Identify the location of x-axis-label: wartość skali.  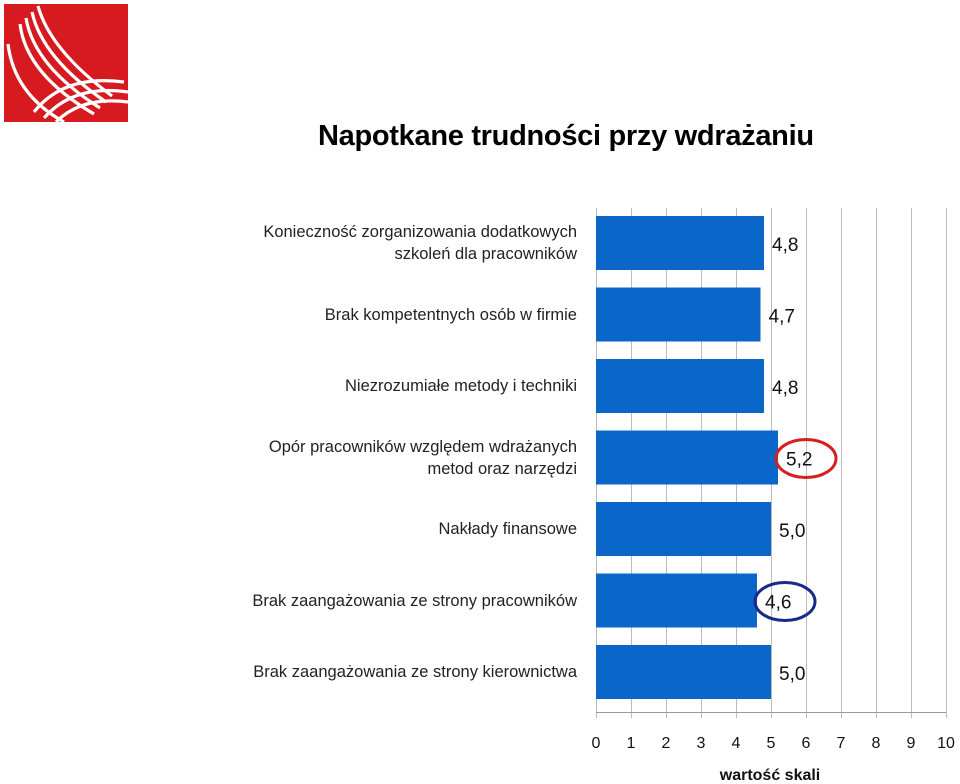
(770, 775).